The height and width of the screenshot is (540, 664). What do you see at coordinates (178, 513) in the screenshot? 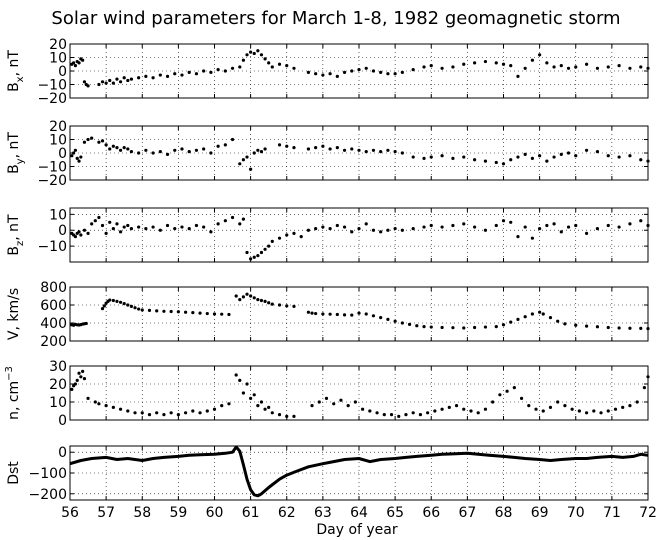
I see `x-tick-label: 59` at bounding box center [178, 513].